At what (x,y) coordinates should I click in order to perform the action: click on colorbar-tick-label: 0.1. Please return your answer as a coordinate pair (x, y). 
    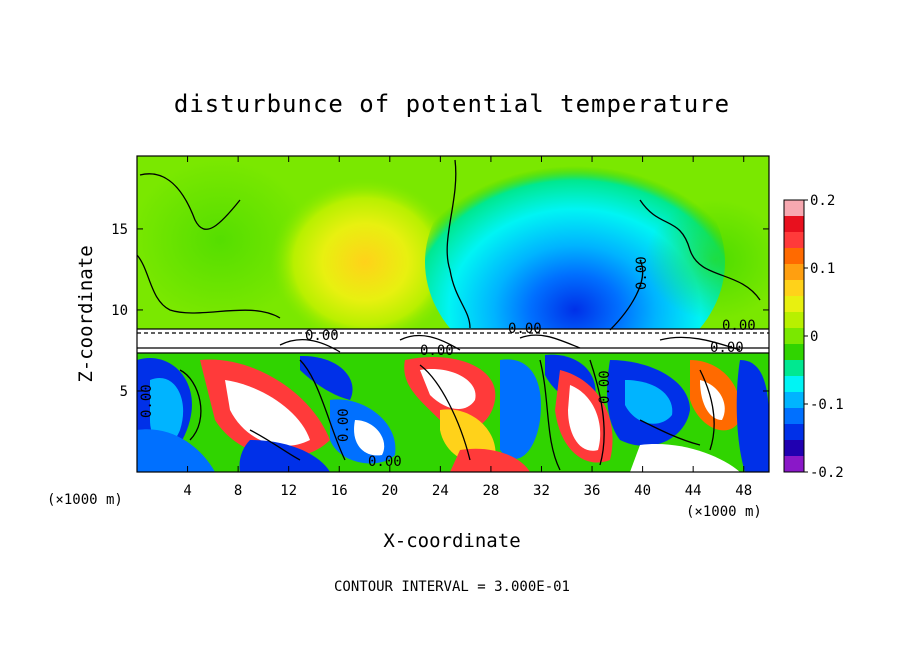
    Looking at the image, I should click on (822, 269).